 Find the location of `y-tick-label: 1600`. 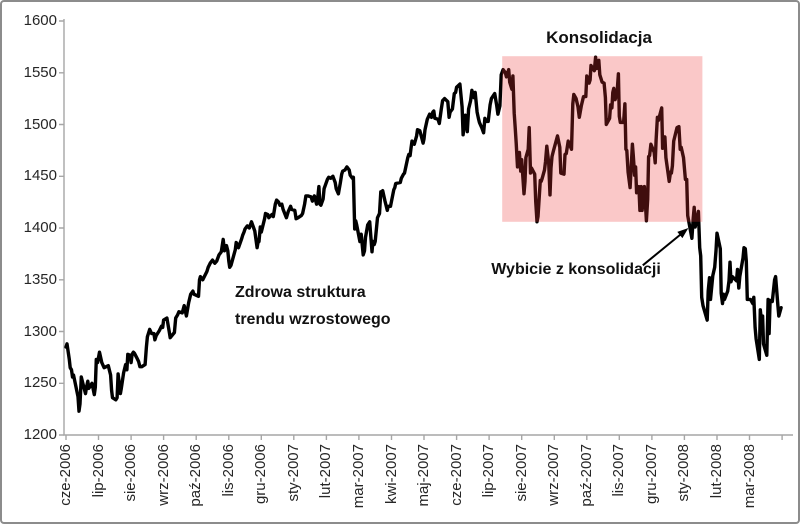

y-tick-label: 1600 is located at coordinates (40, 20).